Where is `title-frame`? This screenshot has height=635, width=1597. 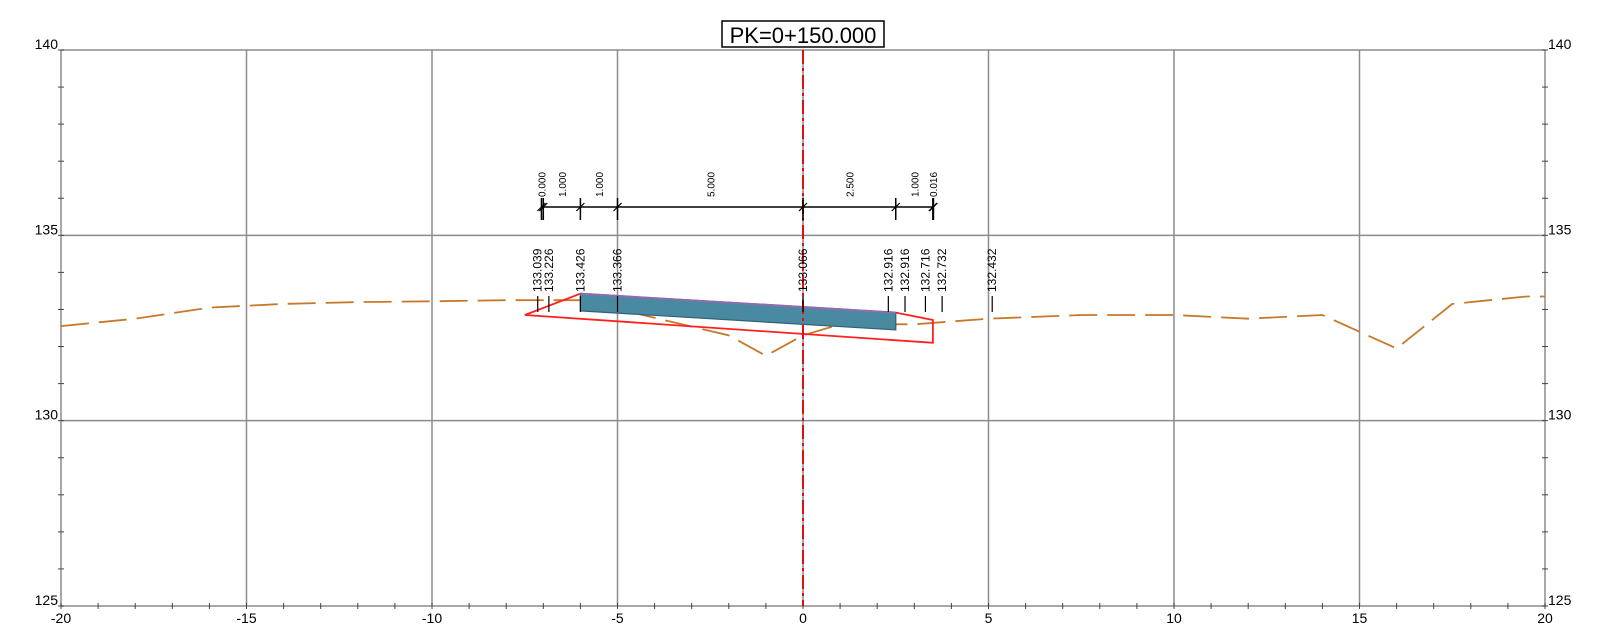
title-frame is located at coordinates (803, 34).